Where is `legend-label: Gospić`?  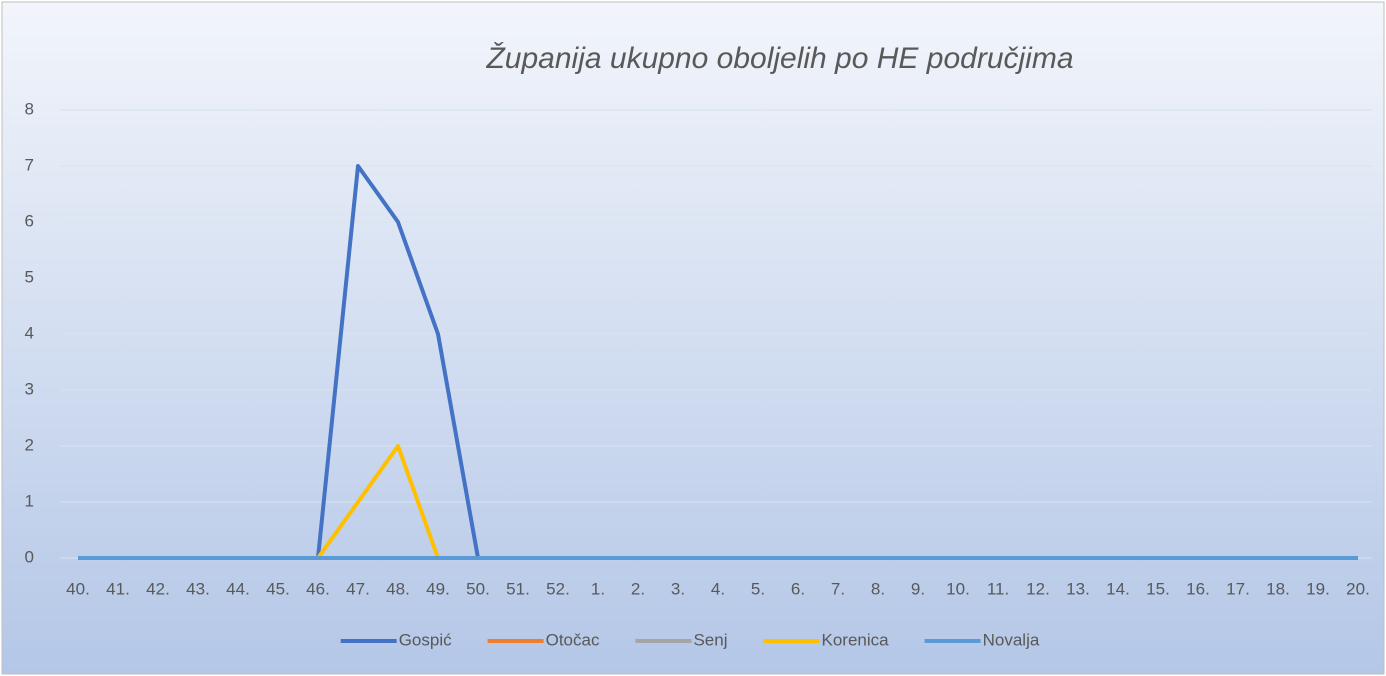
legend-label: Gospić is located at coordinates (425, 639).